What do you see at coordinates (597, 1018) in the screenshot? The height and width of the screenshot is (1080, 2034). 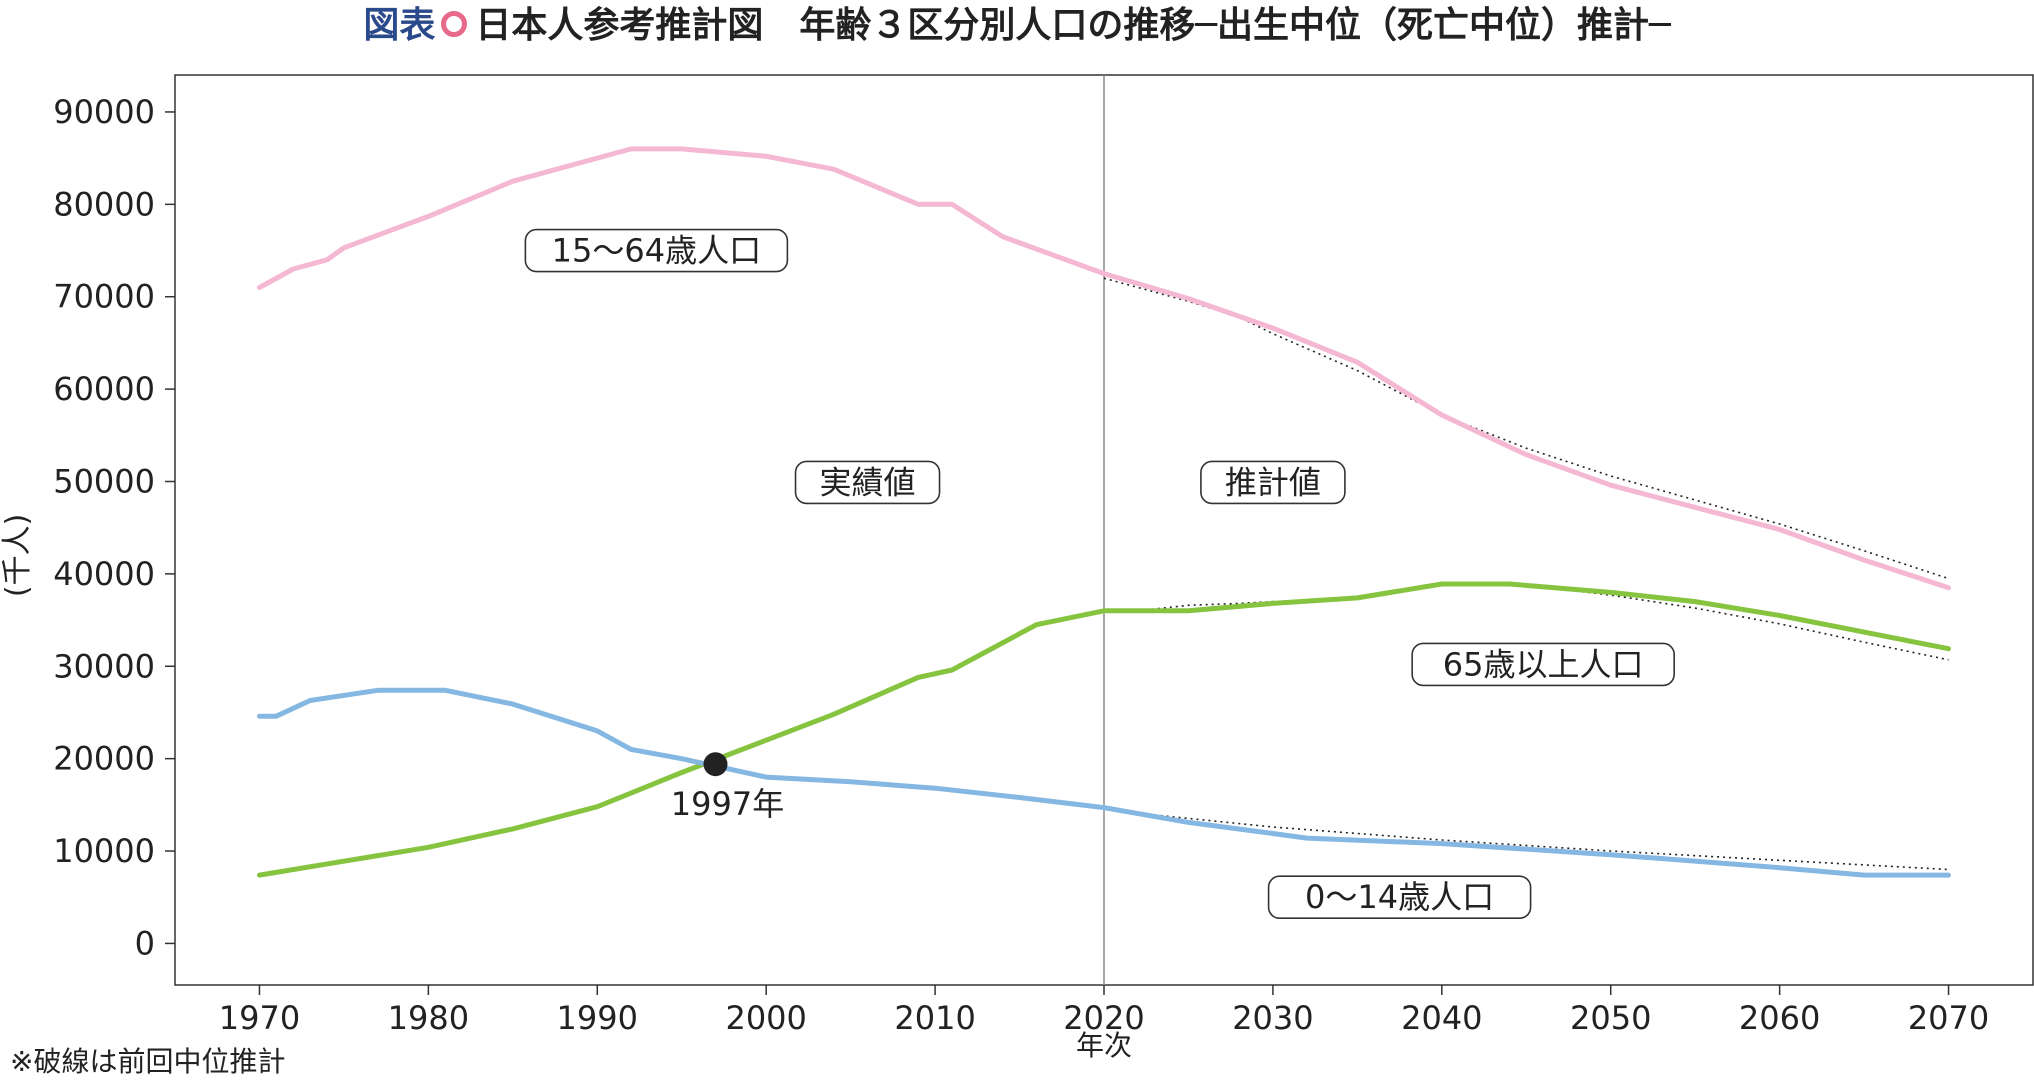 I see `x-tick-label: 1990` at bounding box center [597, 1018].